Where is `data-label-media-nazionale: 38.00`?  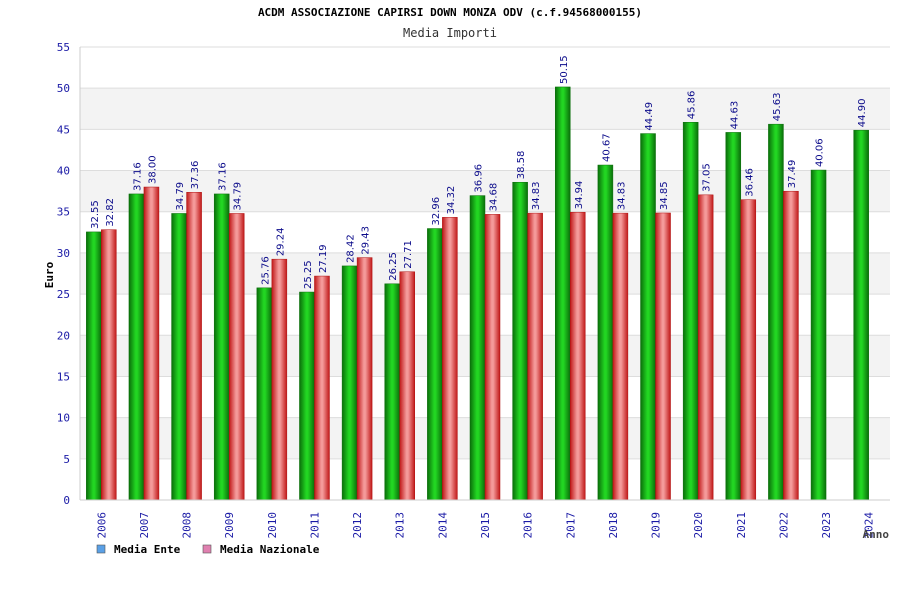 data-label-media-nazionale: 38.00 is located at coordinates (152, 169).